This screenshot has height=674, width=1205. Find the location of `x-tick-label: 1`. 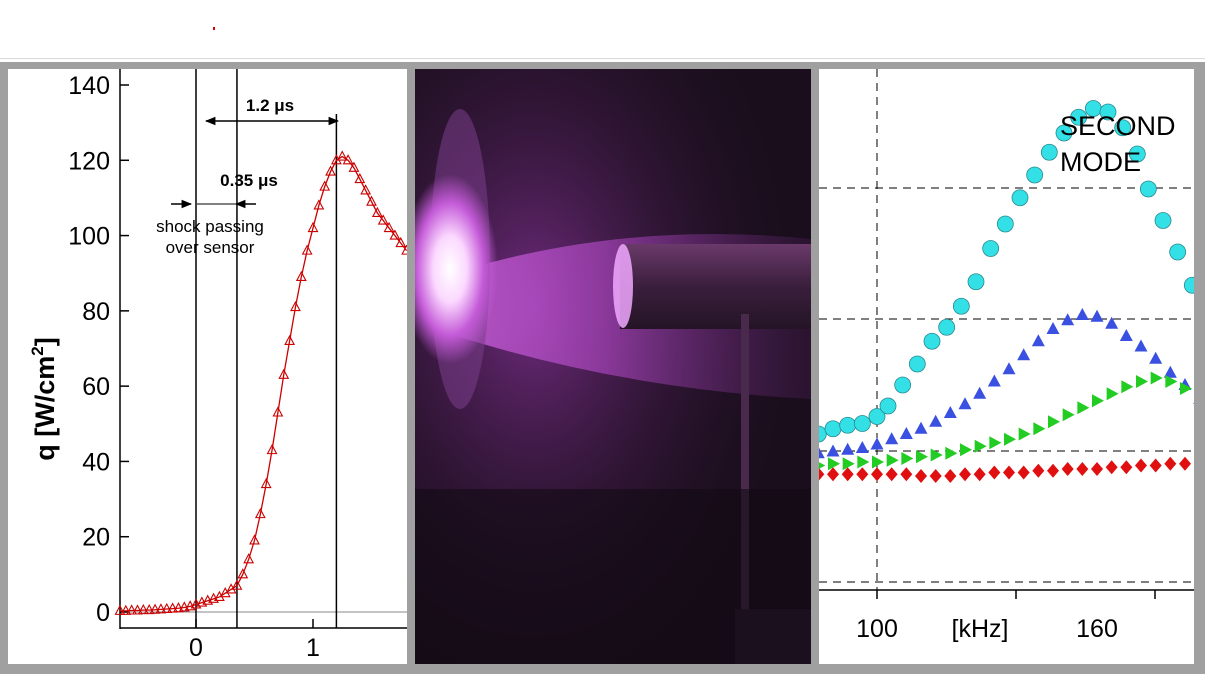

x-tick-label: 1 is located at coordinates (313, 648).